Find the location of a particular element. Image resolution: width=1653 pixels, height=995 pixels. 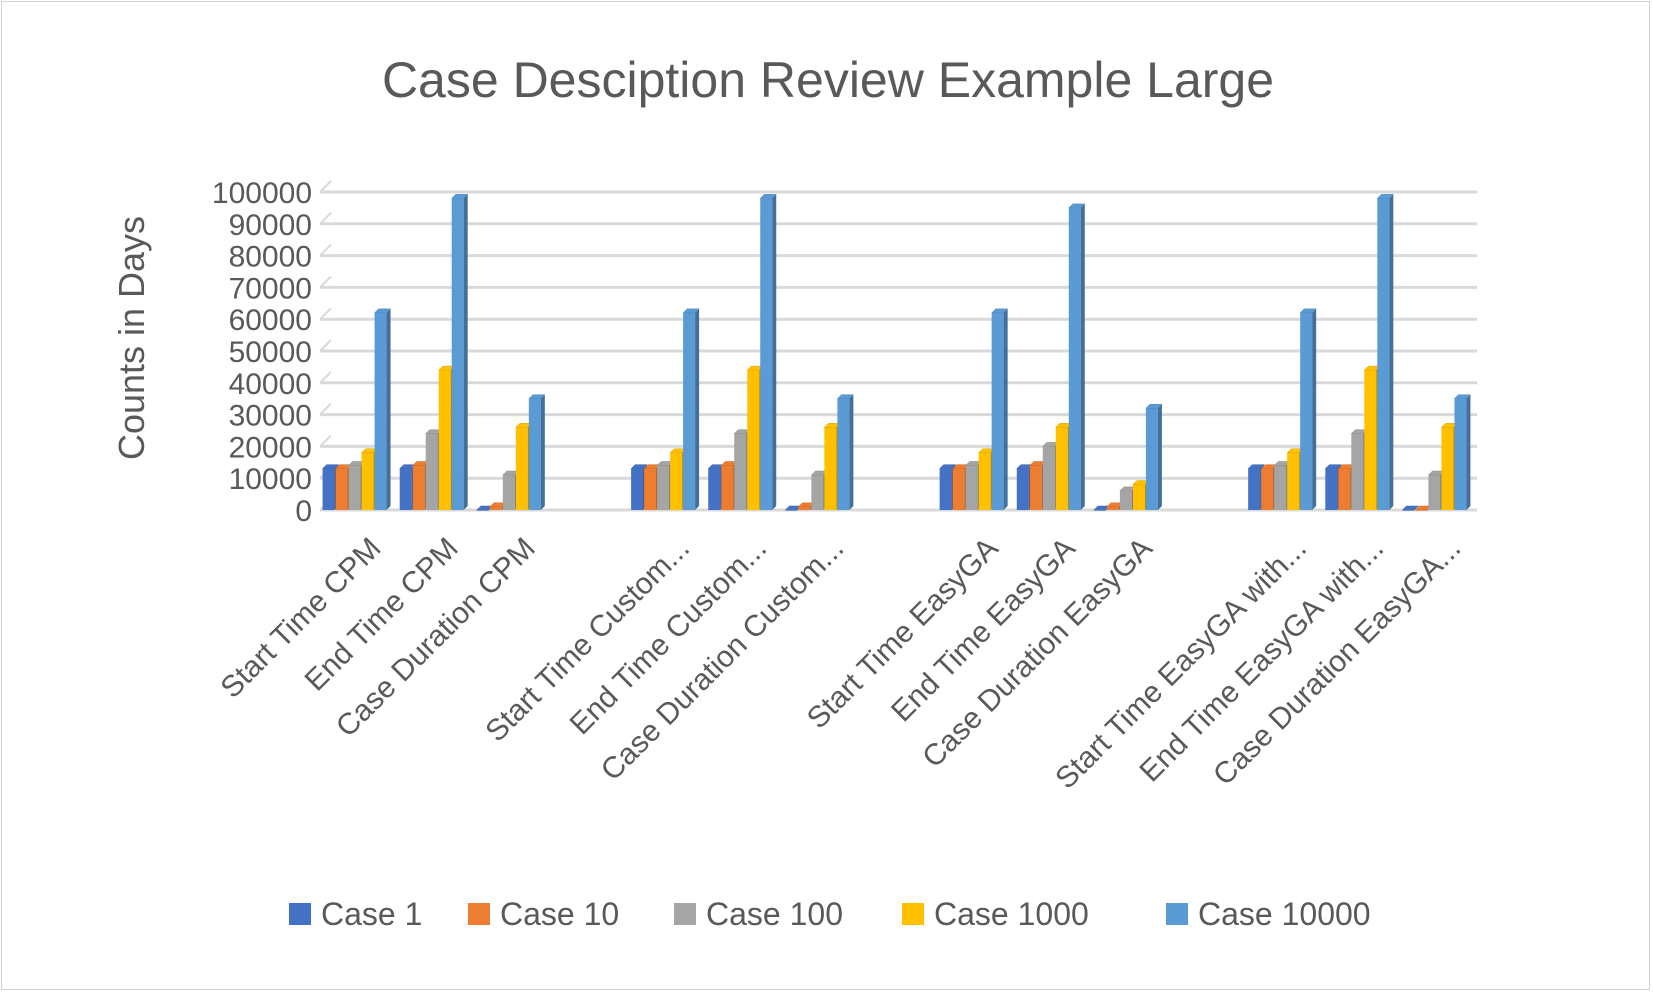

legend-label: Case 10000 is located at coordinates (1284, 914).